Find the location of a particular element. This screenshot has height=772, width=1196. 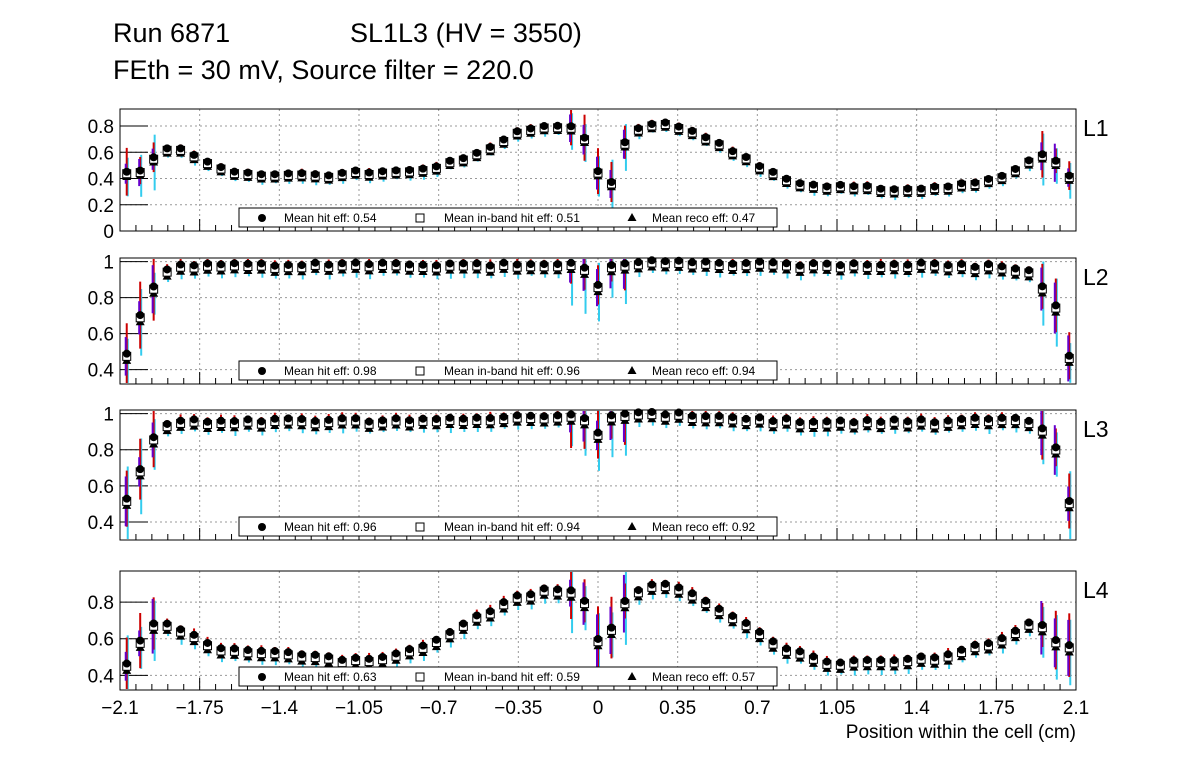

legend-inband-text: Mean in-band hit eff: 0.51 is located at coordinates (512, 218).